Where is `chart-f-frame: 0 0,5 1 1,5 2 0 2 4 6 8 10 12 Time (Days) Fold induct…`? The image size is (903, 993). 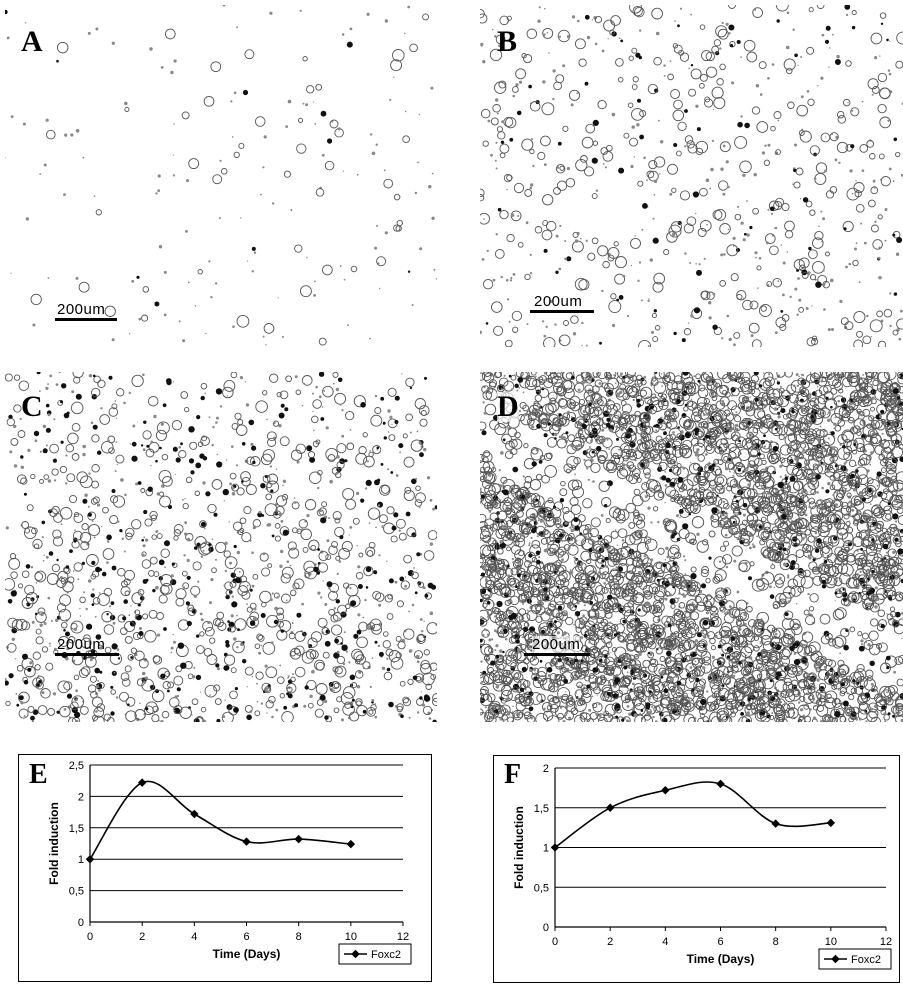 chart-f-frame: 0 0,5 1 1,5 2 0 2 4 6 8 10 12 Time (Days) Fold induct… is located at coordinates (696, 869).